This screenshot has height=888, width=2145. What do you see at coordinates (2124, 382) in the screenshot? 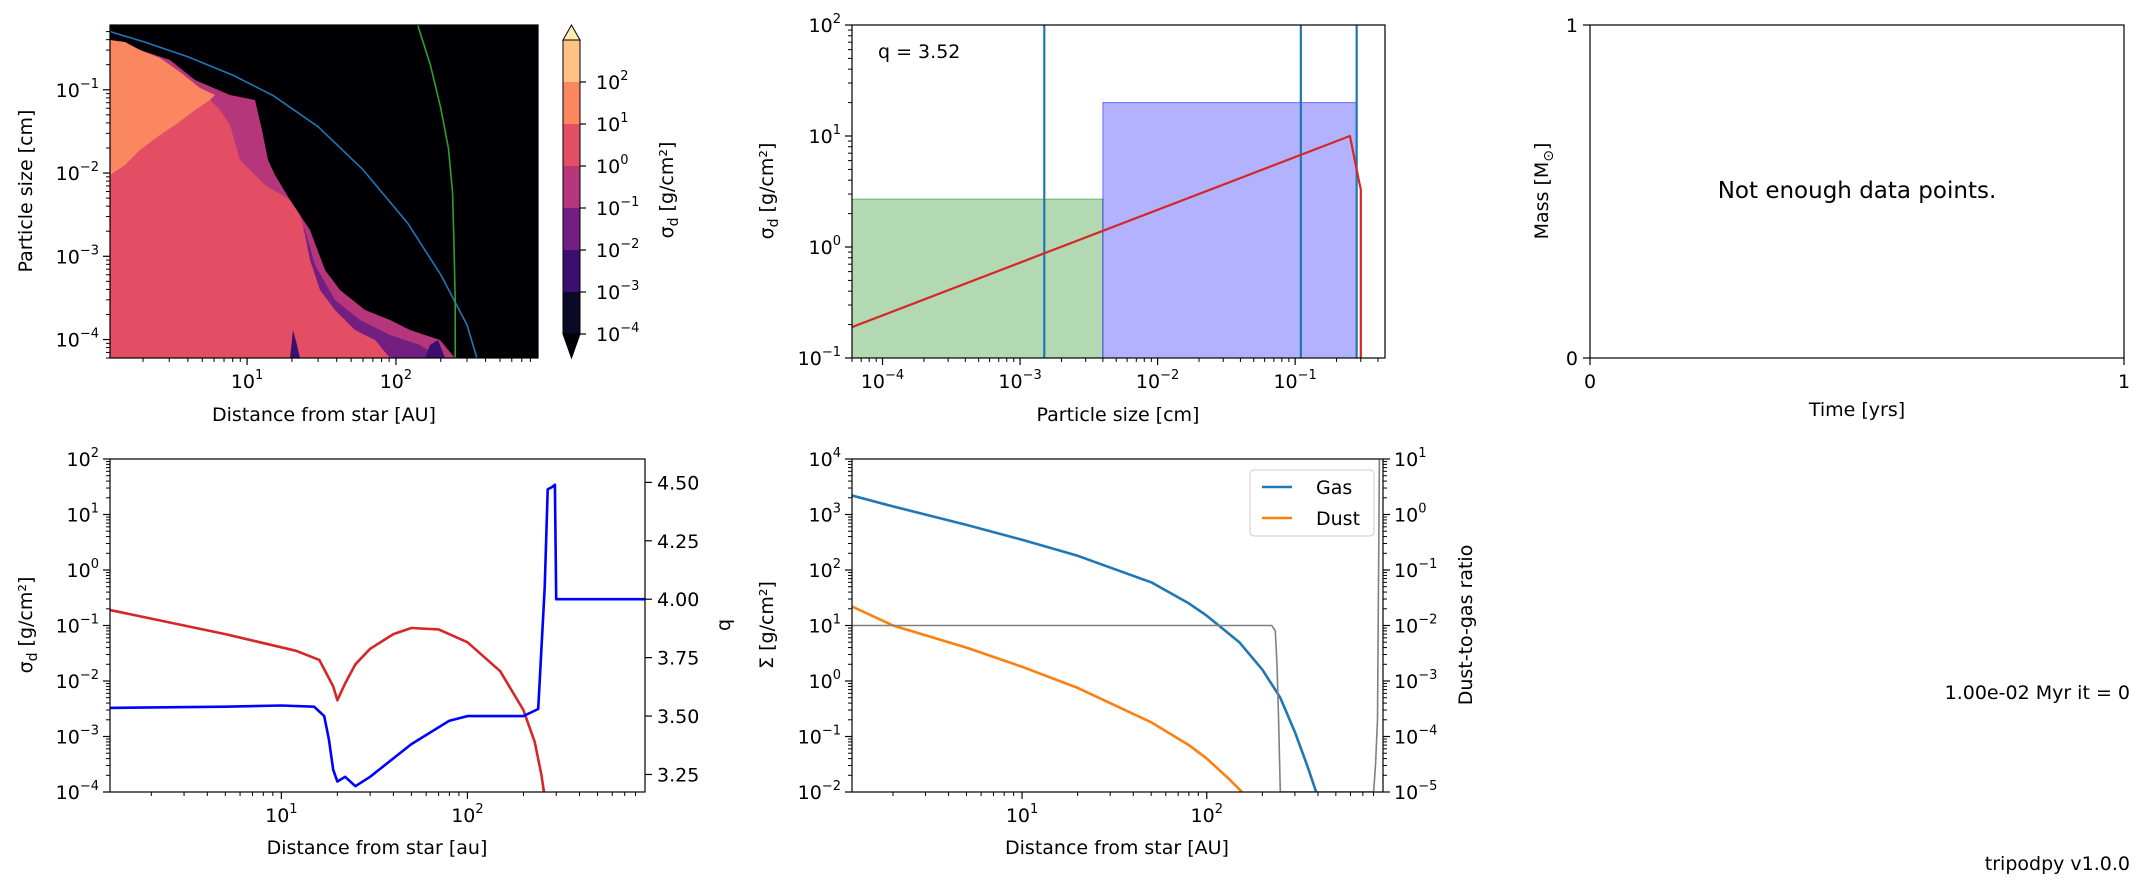
I see `mass-xtick-label: 1` at bounding box center [2124, 382].